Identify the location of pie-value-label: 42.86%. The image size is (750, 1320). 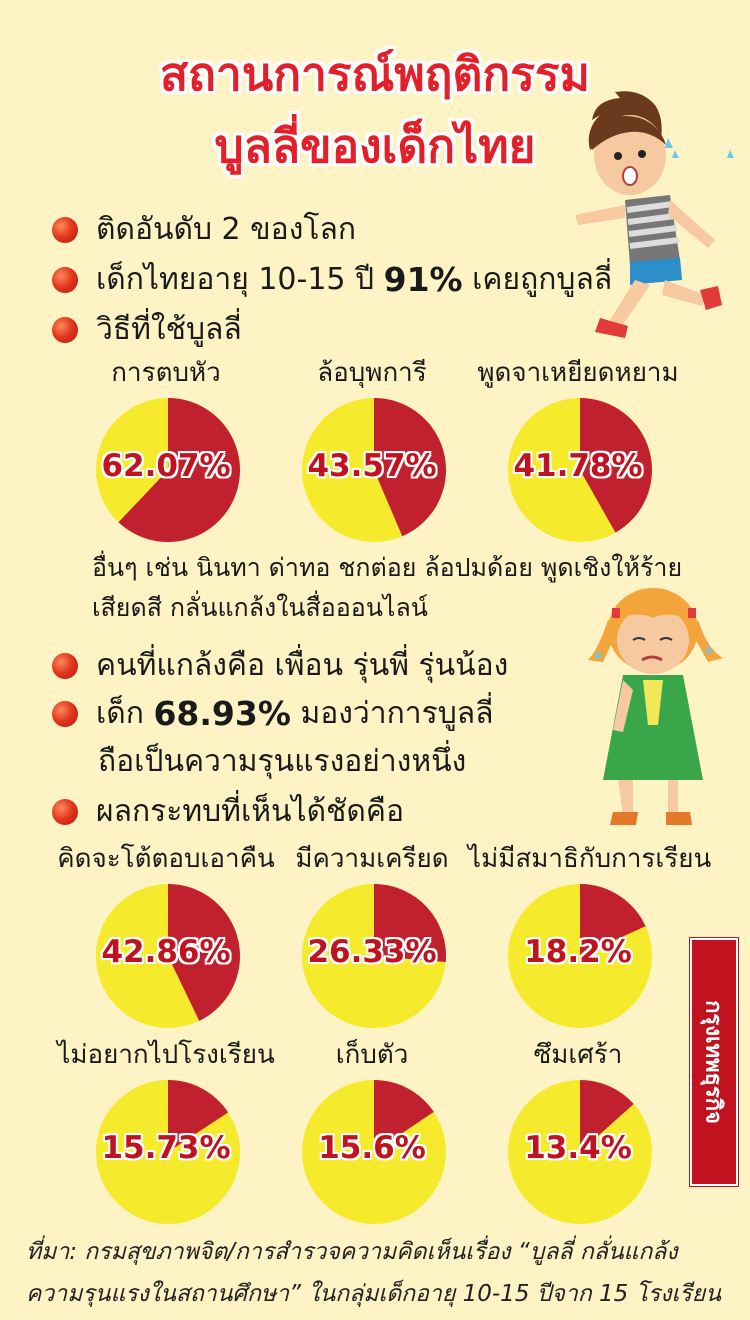
(166, 952).